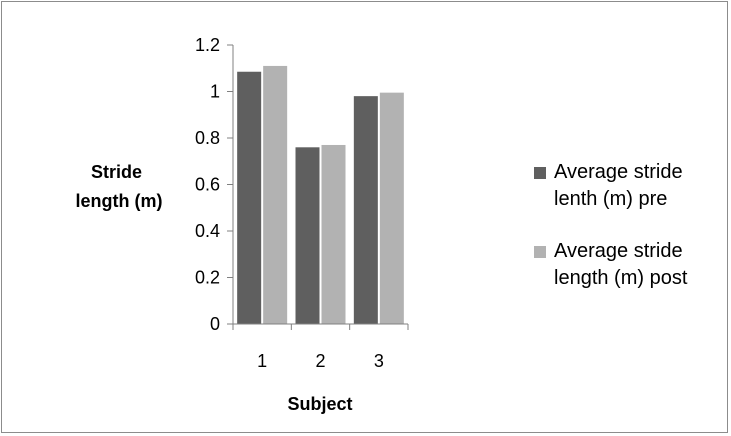 The height and width of the screenshot is (436, 731). I want to click on legend-swatch-pre, so click(540, 173).